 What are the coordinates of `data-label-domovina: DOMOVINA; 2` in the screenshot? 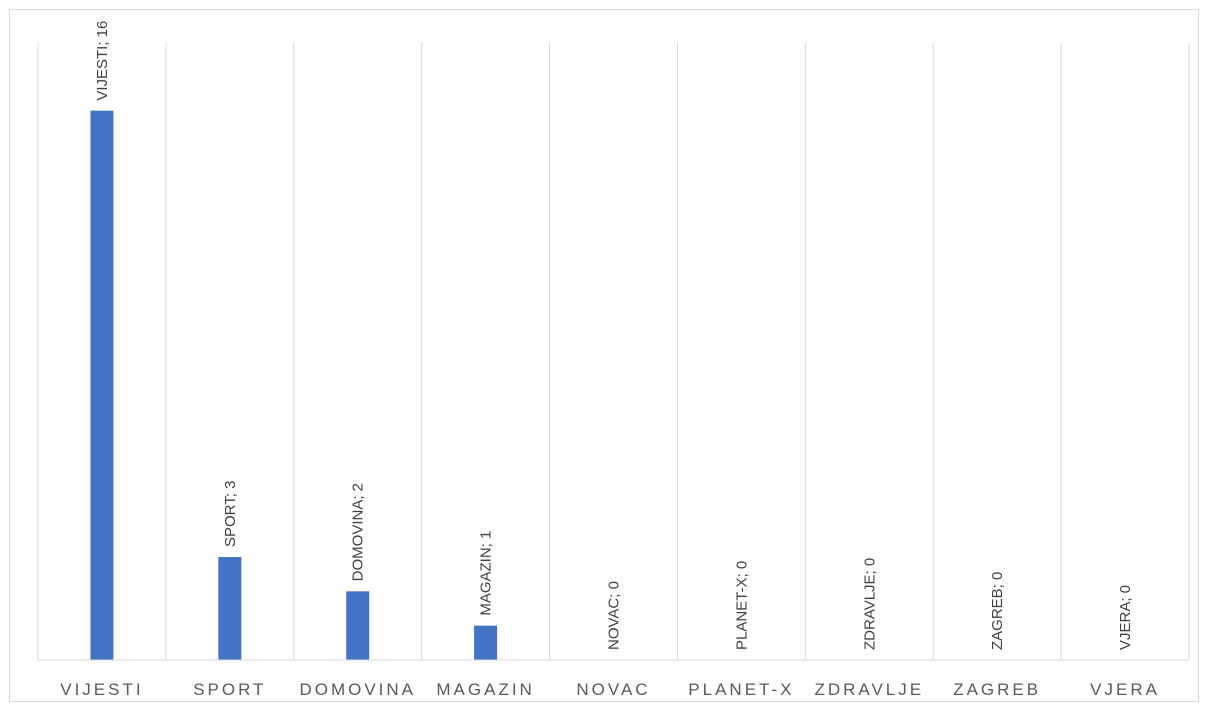 It's located at (358, 532).